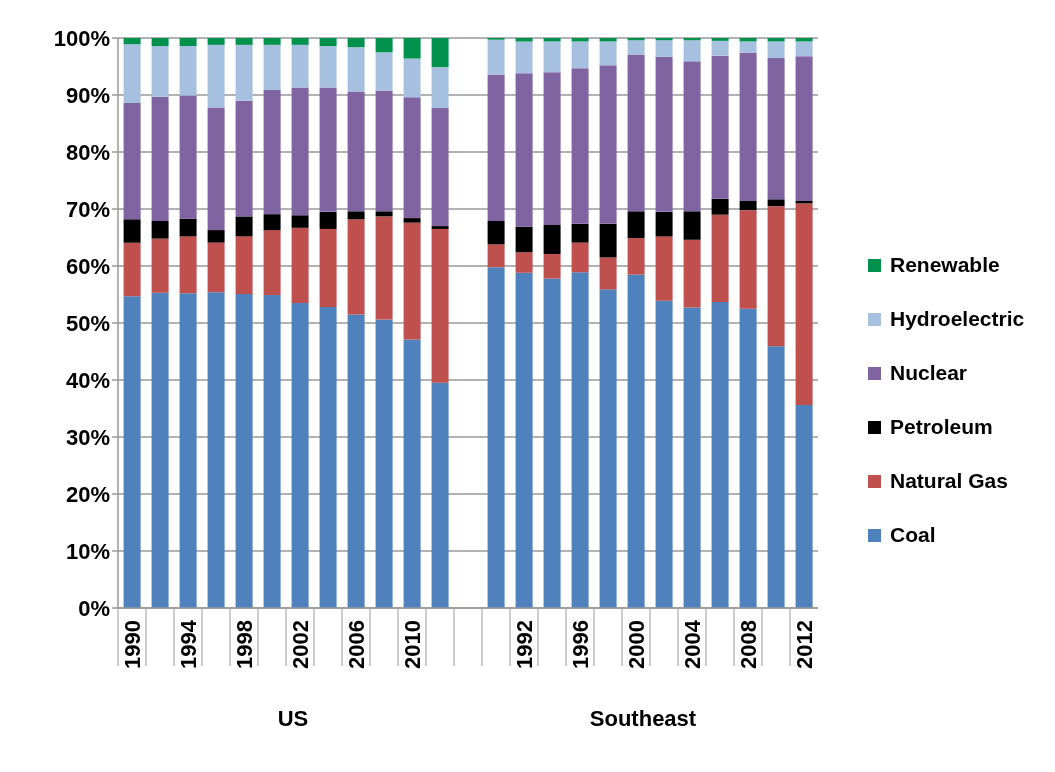  Describe the element at coordinates (188, 644) in the screenshot. I see `x-tick-label: 1994` at that location.